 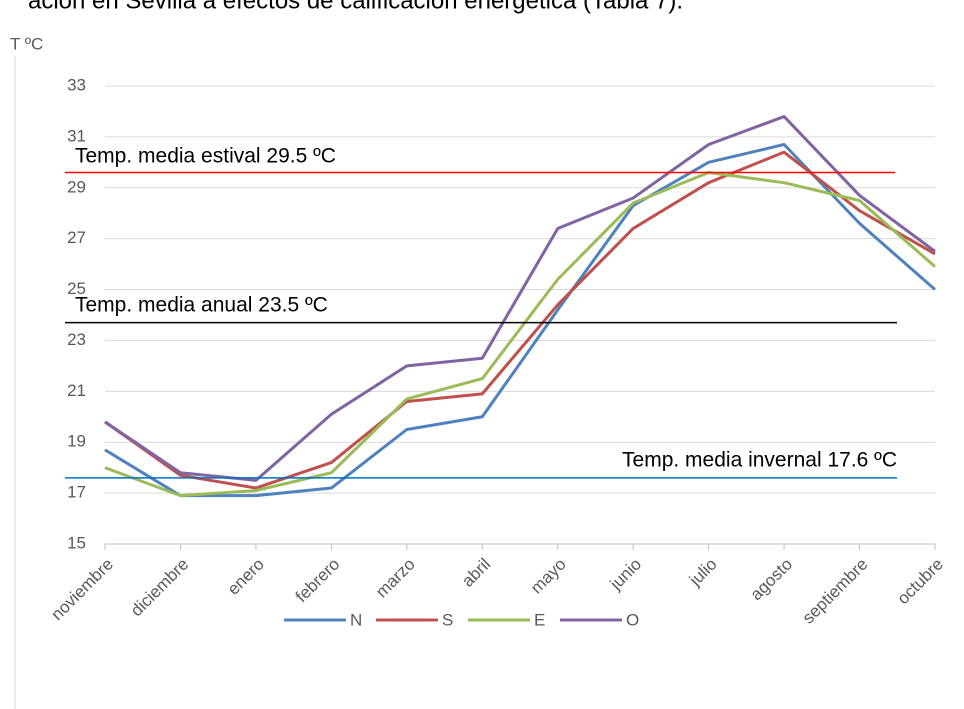 What do you see at coordinates (26, 43) in the screenshot?
I see `y-axis-label: T ºC` at bounding box center [26, 43].